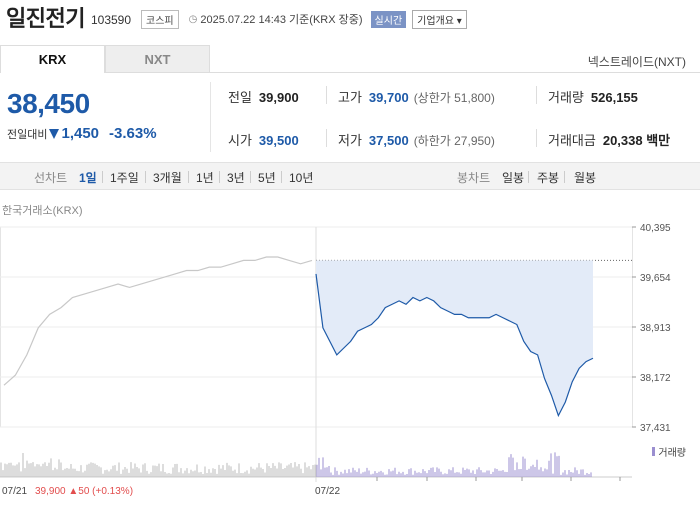  What do you see at coordinates (278, 97) in the screenshot?
I see `stat-prev-value: 39,900` at bounding box center [278, 97].